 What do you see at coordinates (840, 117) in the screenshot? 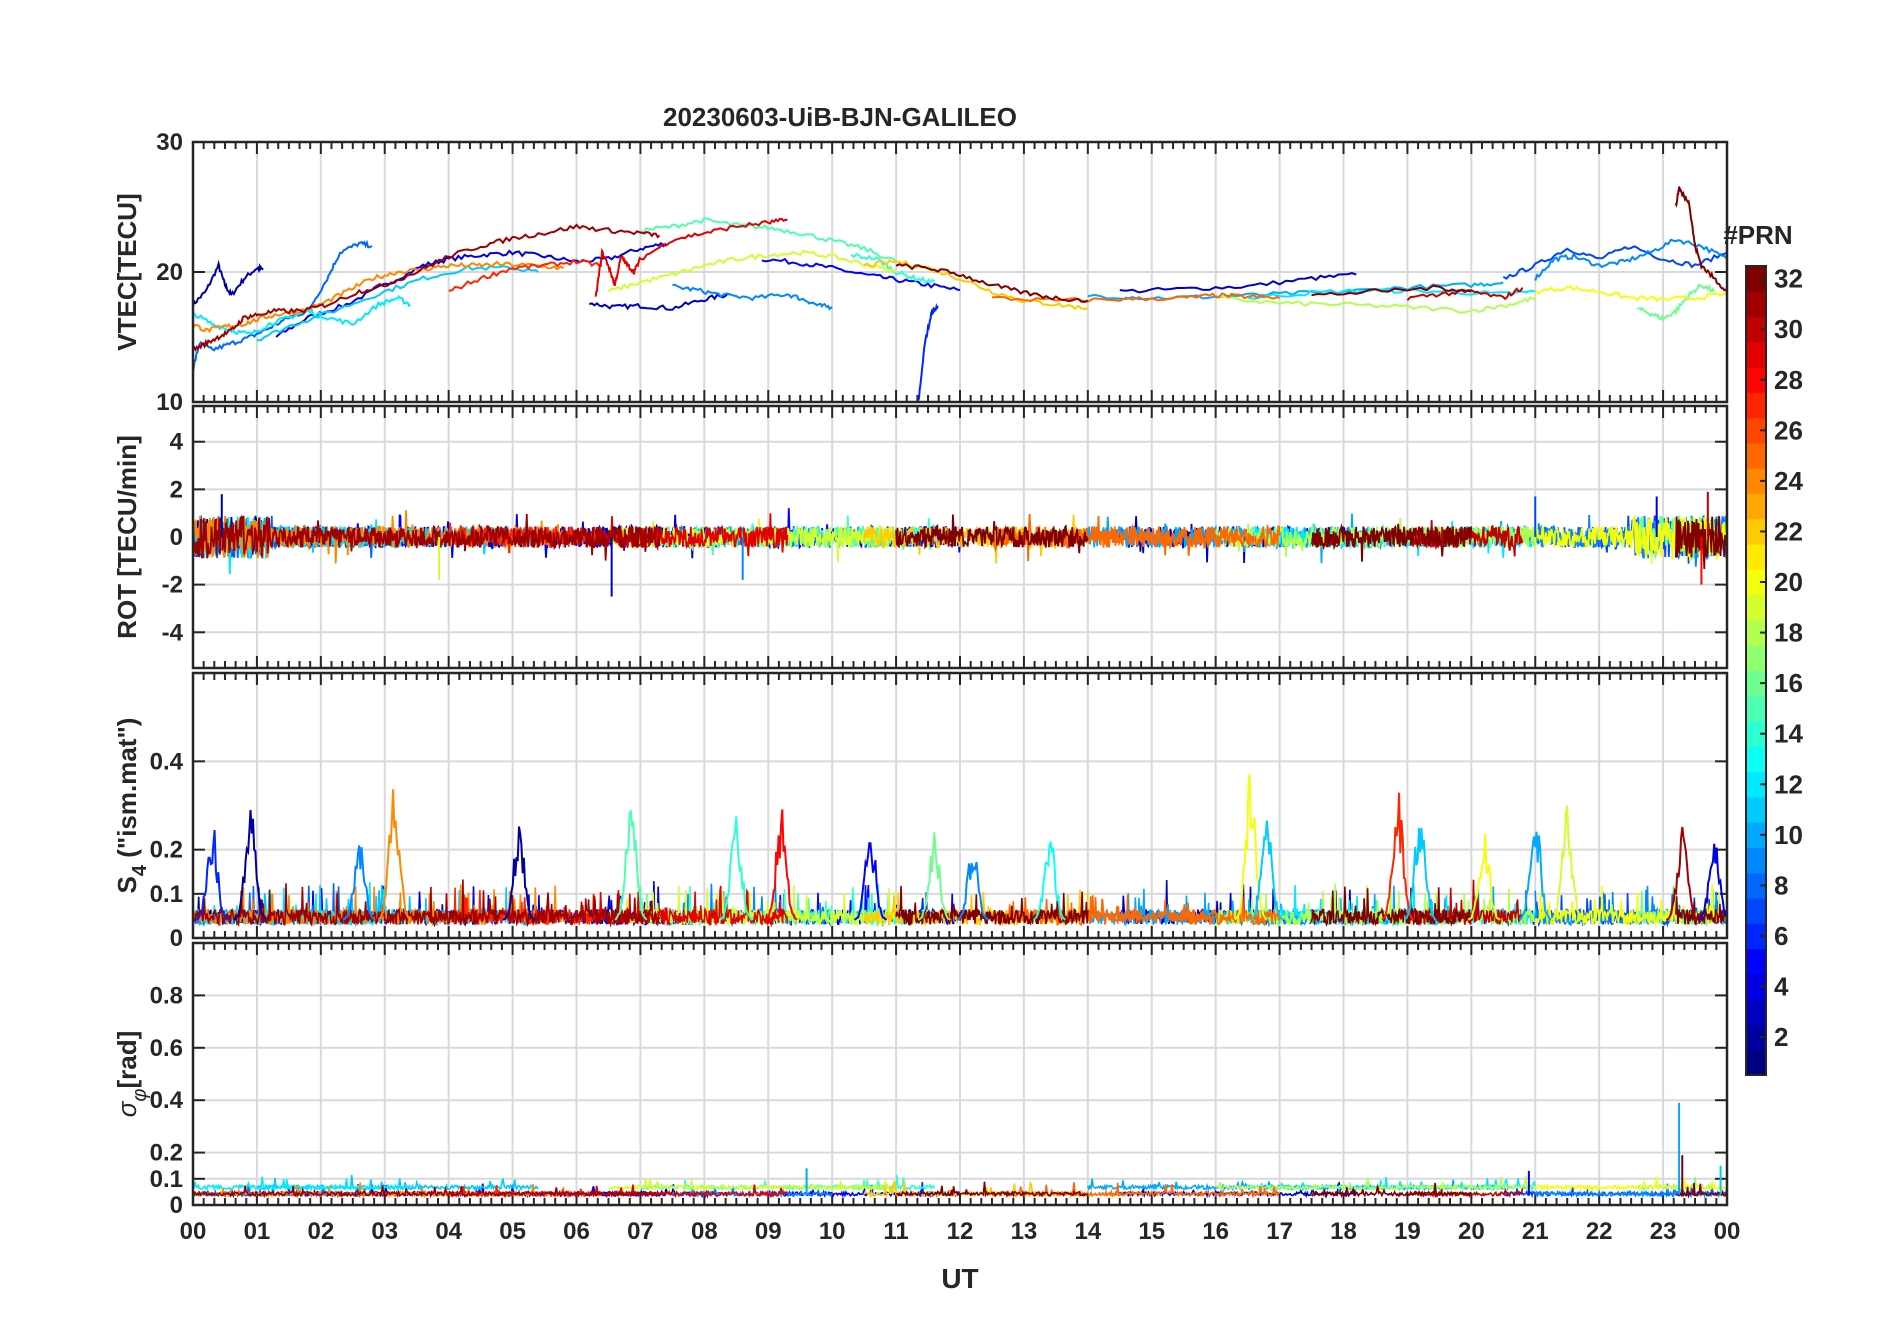
I see `chart-title: 20230603-UiB-BJN-GALILEO` at bounding box center [840, 117].